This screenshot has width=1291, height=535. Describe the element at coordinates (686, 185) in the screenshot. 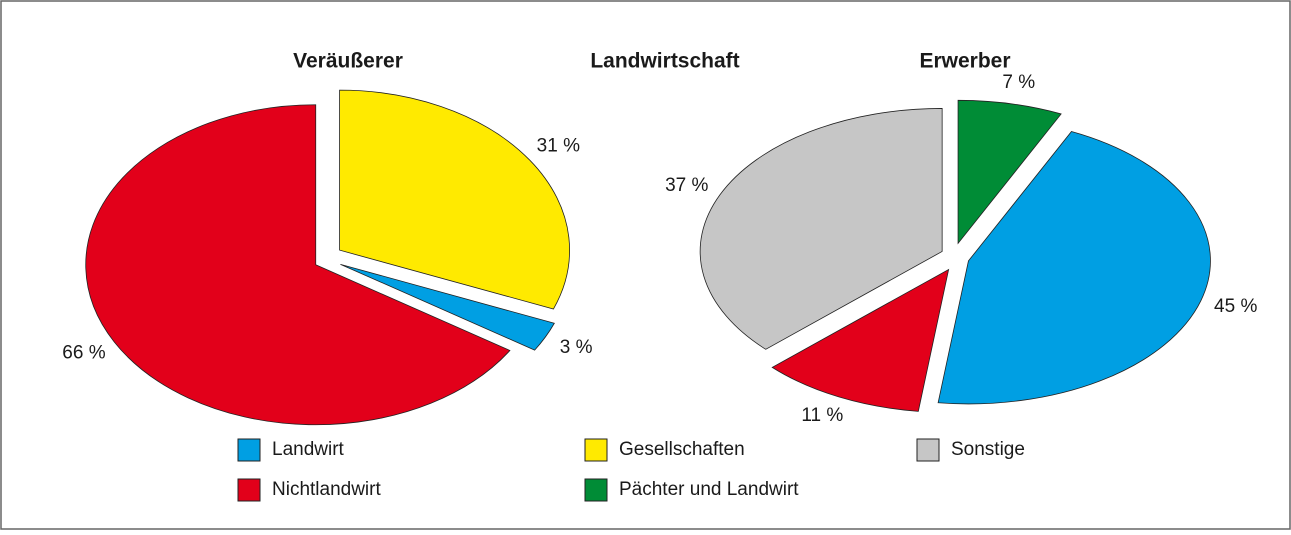

I see `data-label: 37 %` at that location.